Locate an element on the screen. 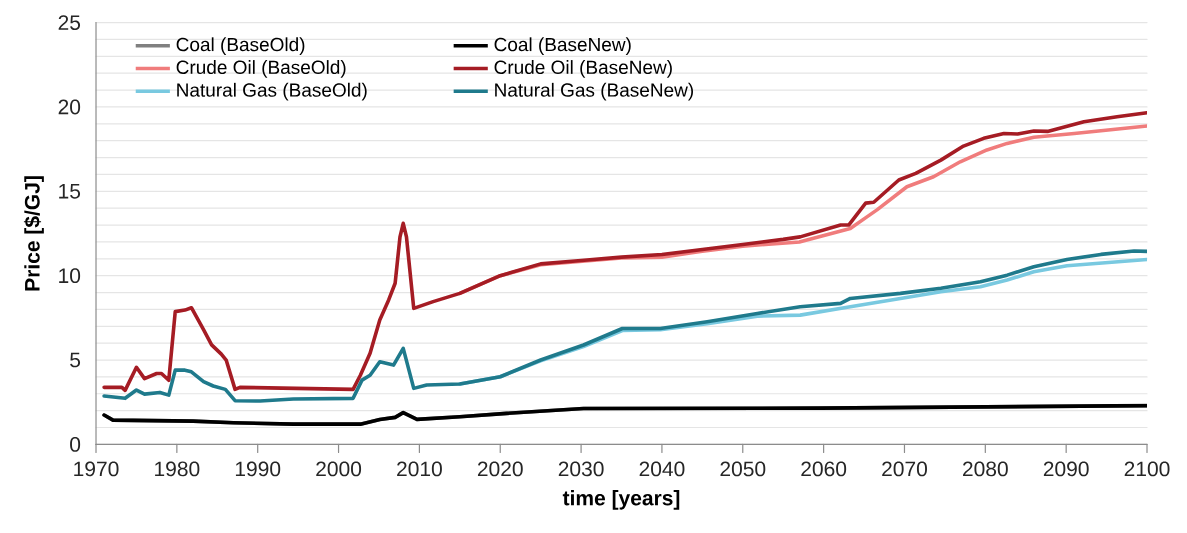 This screenshot has width=1187, height=533. x-tick-label: 1970 is located at coordinates (96, 469).